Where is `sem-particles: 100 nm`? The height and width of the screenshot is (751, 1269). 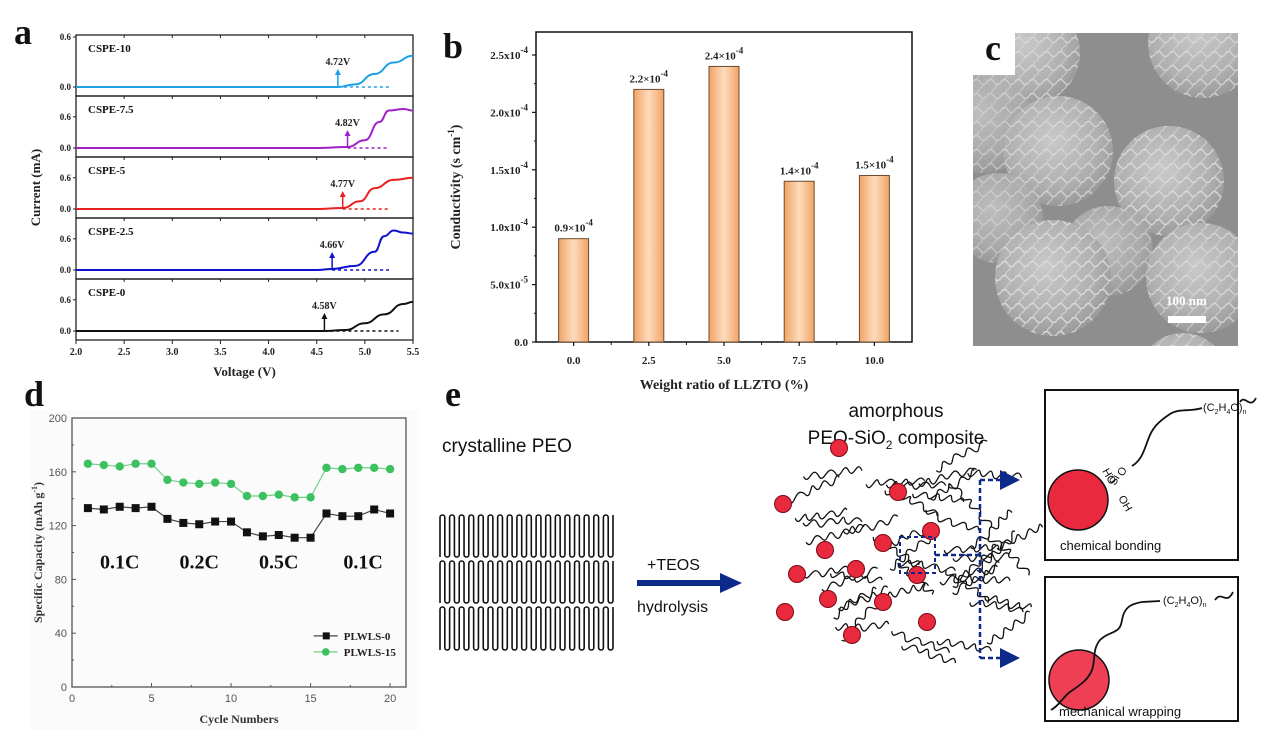 sem-particles: 100 nm is located at coordinates (1105, 189).